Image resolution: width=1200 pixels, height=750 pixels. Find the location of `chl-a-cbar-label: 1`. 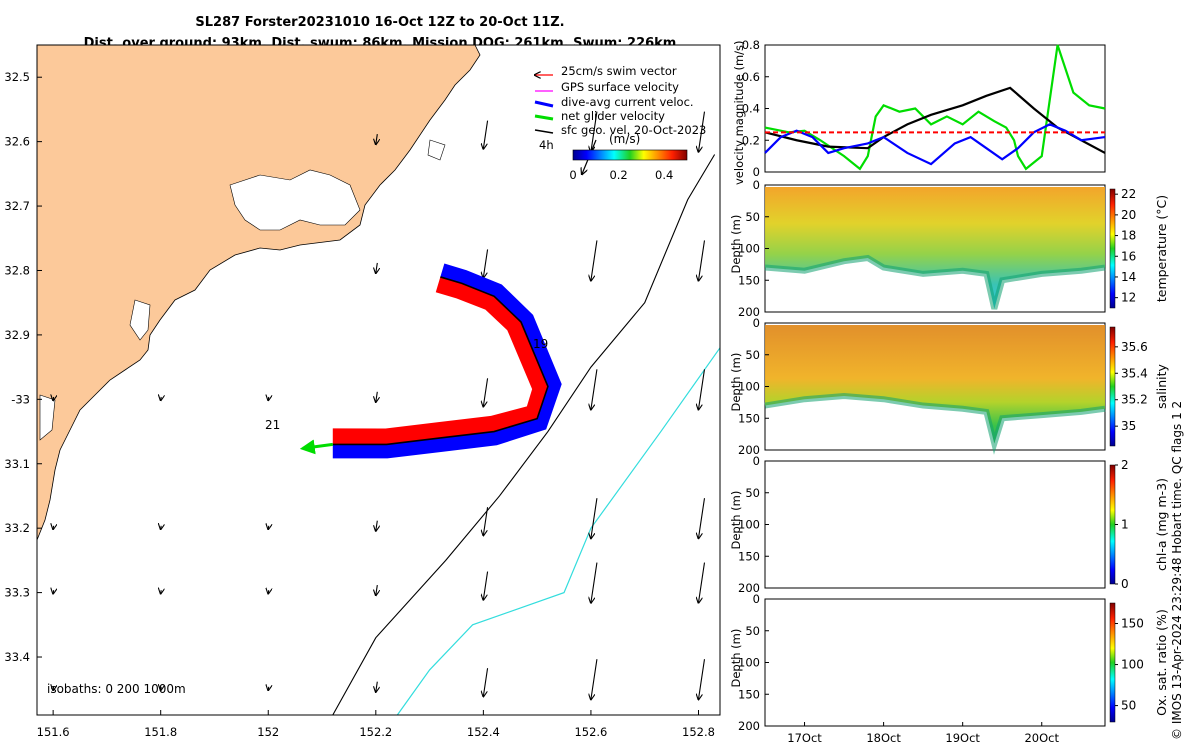

chl-a-cbar-label: 1 is located at coordinates (1125, 525).